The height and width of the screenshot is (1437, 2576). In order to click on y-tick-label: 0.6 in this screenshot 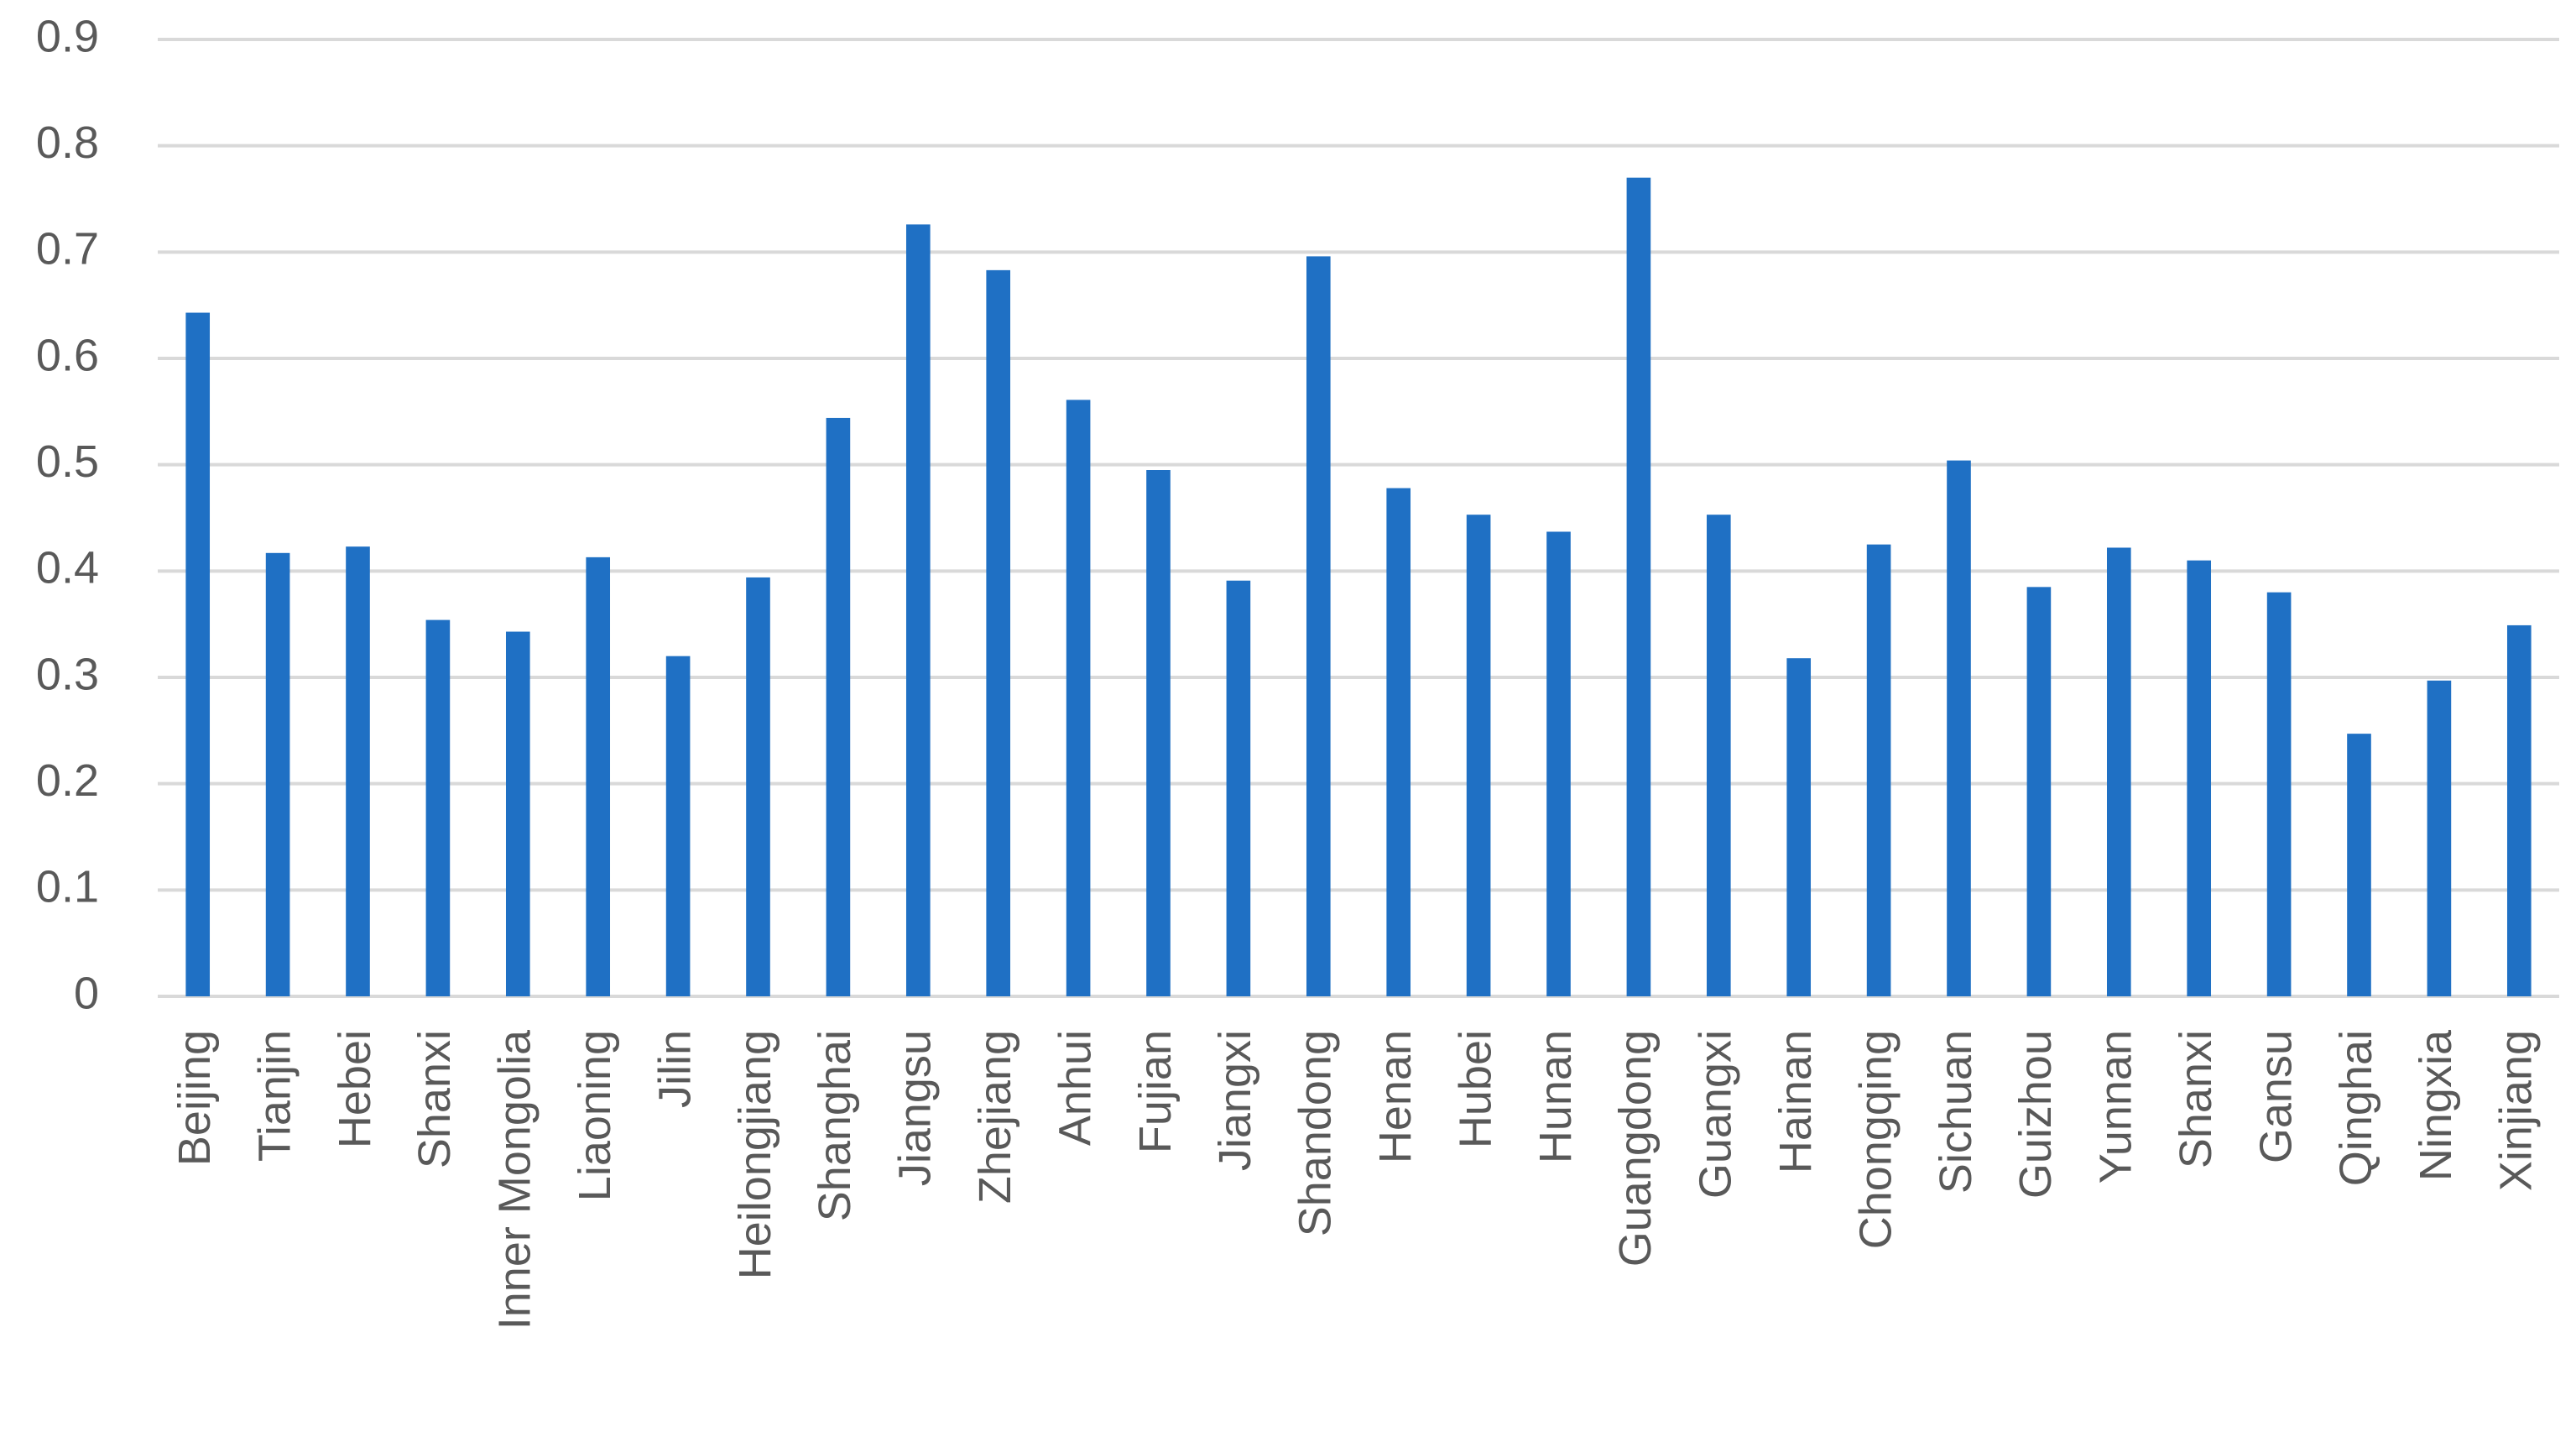, I will do `click(67, 355)`.